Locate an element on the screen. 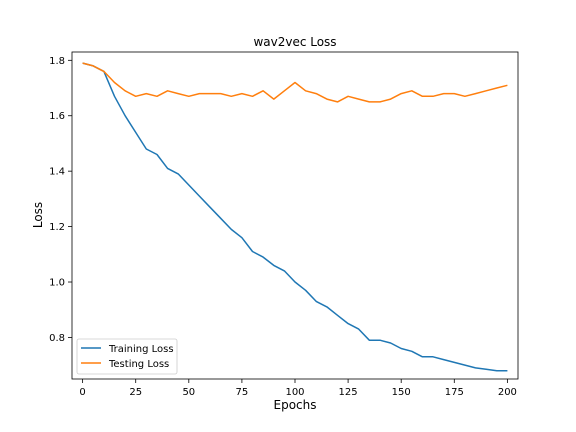 The width and height of the screenshot is (576, 432). legend-box is located at coordinates (127, 356).